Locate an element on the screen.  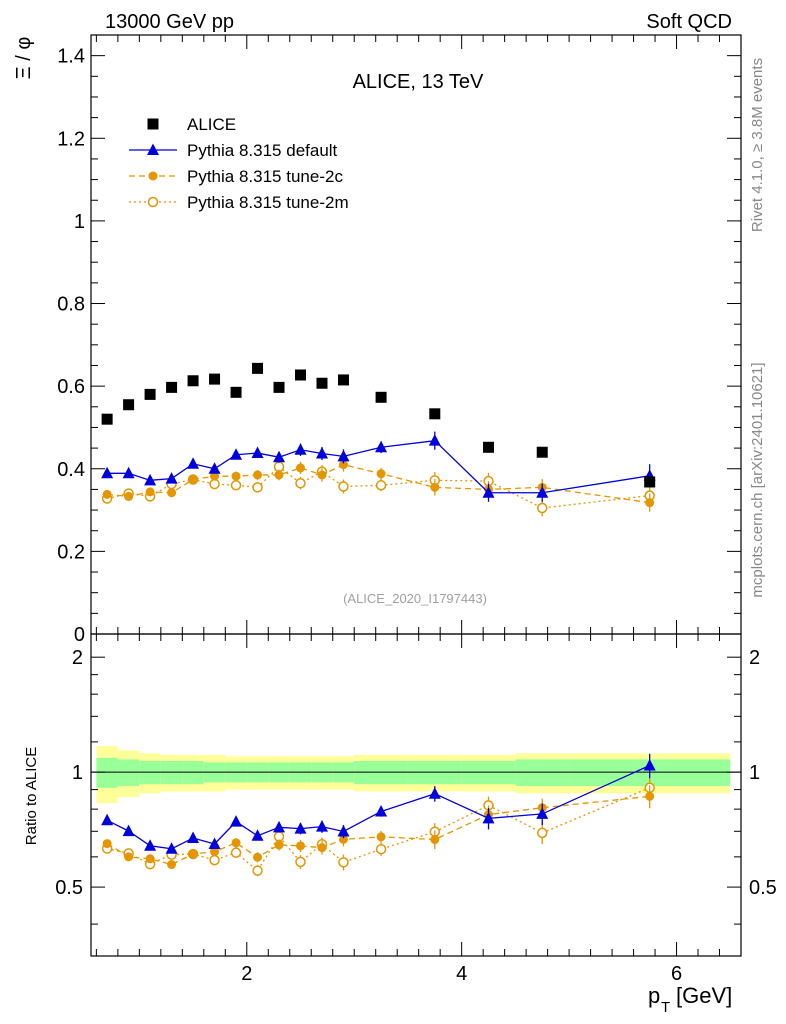
ratio-tick-label-right: 1 is located at coordinates (754, 773).